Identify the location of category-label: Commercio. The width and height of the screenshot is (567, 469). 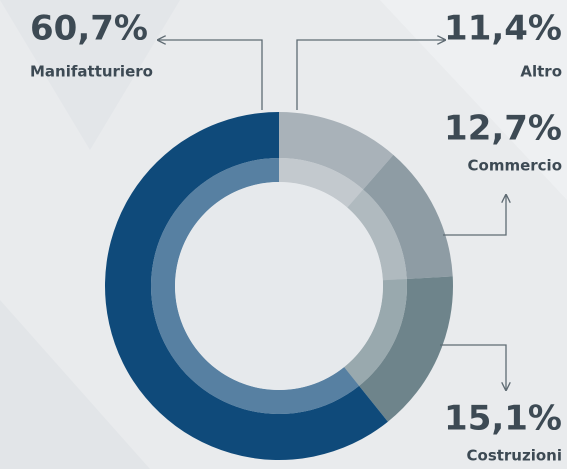
(515, 166).